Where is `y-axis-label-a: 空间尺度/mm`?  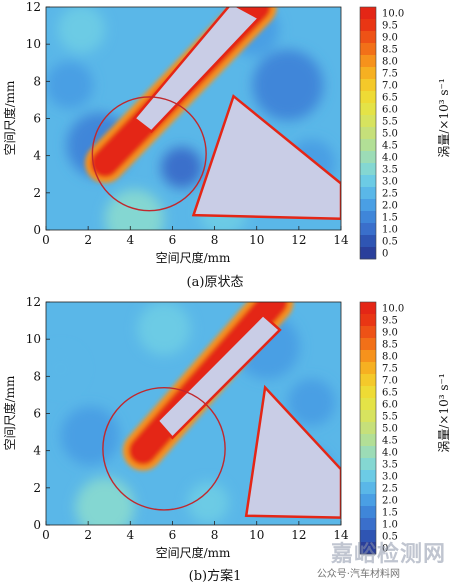 y-axis-label-a: 空间尺度/mm is located at coordinates (9, 117).